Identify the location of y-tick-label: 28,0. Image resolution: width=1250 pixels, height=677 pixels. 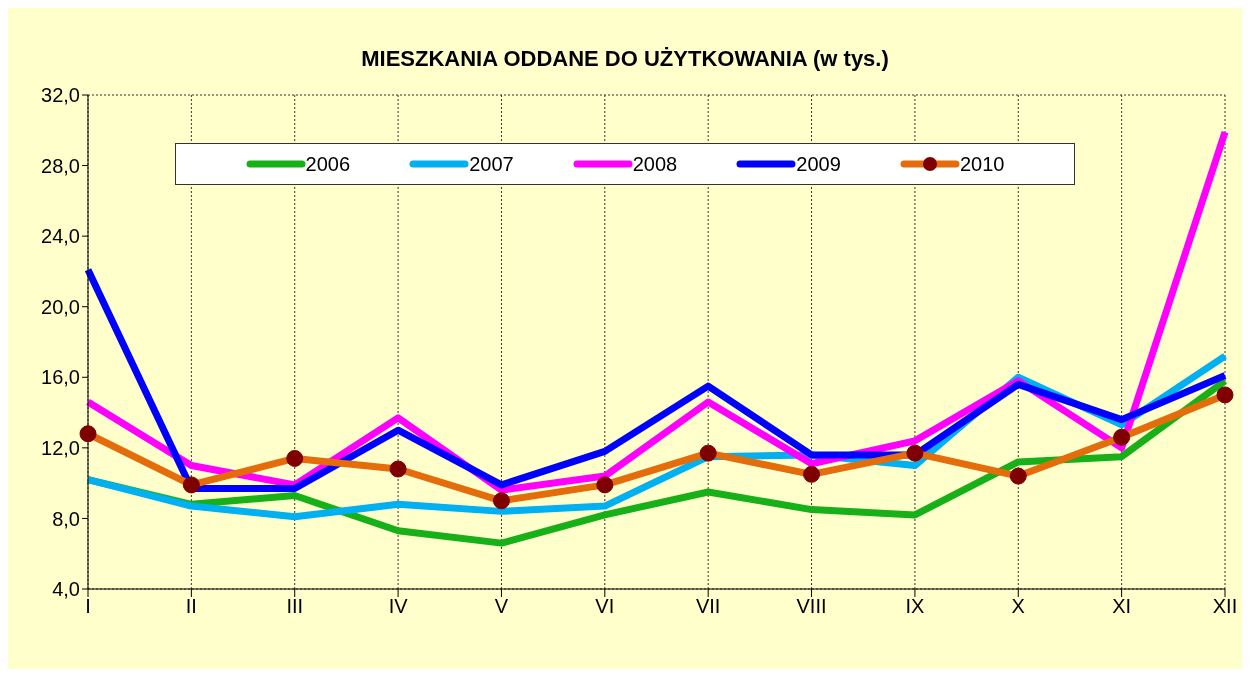
(60, 165).